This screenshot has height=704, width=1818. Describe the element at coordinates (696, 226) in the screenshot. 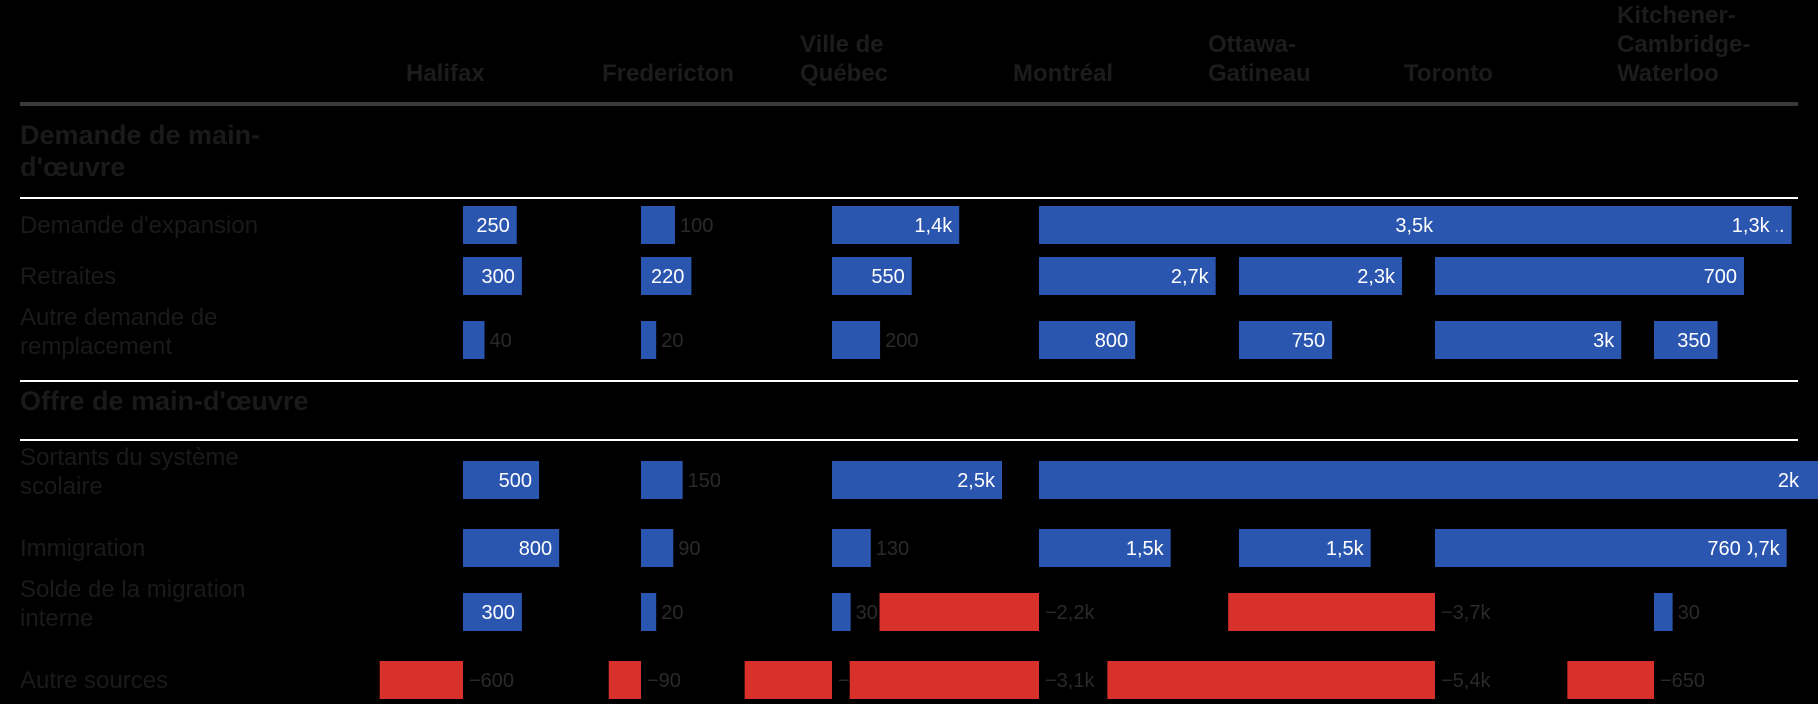

I see `value-label-fredericton: 100` at that location.